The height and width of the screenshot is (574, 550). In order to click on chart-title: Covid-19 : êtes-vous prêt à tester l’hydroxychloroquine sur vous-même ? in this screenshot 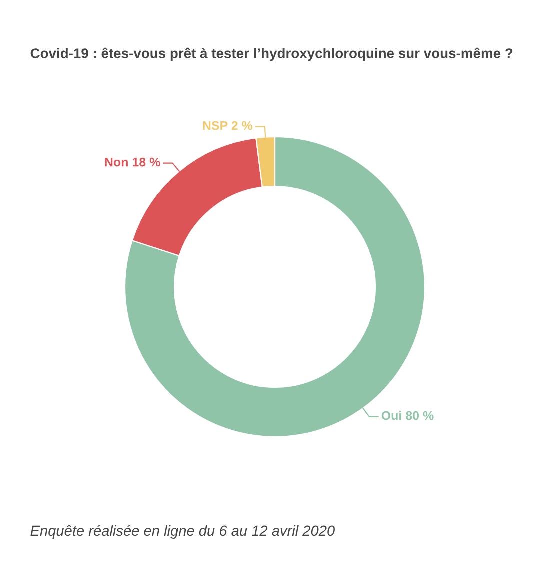, I will do `click(271, 55)`.